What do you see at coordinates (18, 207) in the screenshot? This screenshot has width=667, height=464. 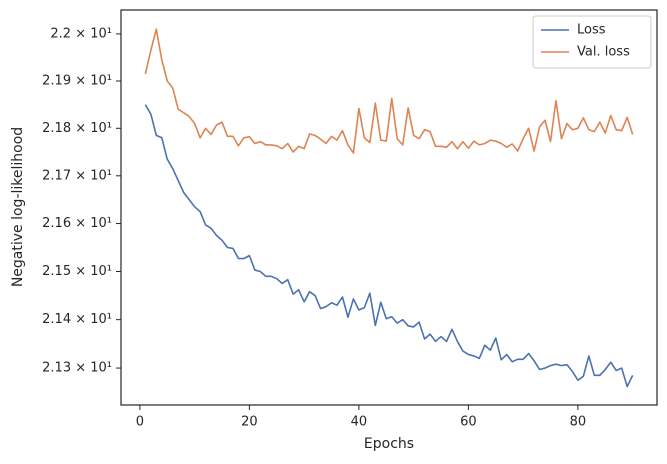 I see `y-axis-label: Negative log-likelihood` at bounding box center [18, 207].